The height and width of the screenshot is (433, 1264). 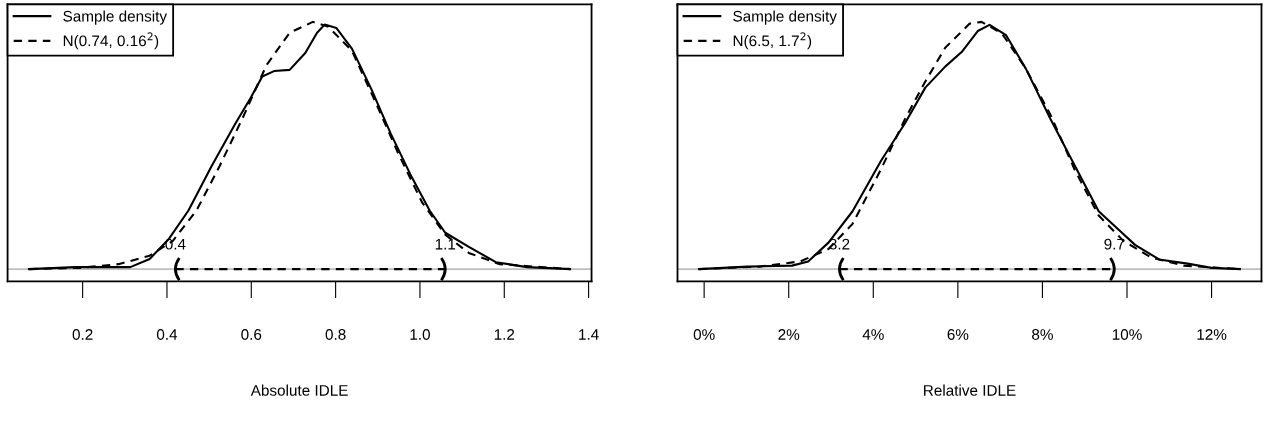 I want to click on x-tick-label: 0.6, so click(x=251, y=334).